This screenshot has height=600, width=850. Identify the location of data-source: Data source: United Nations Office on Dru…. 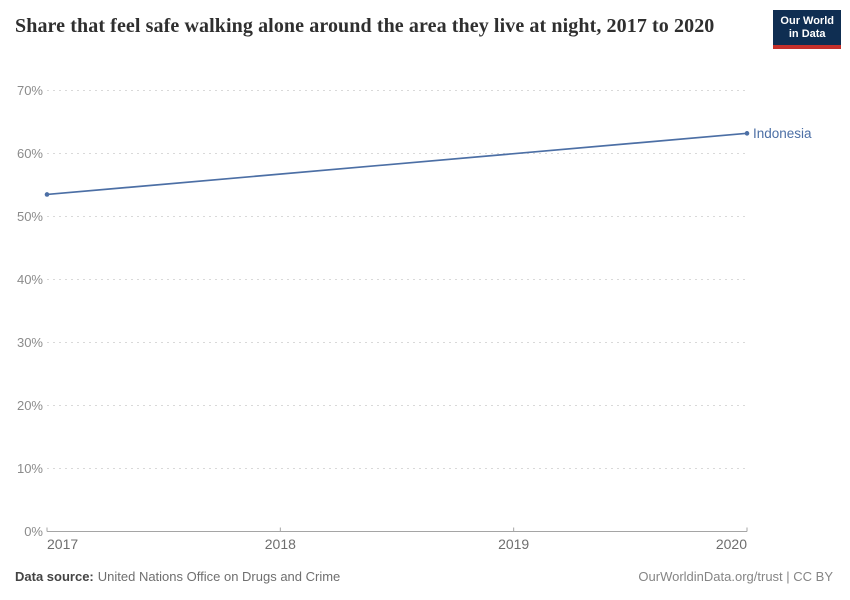
(177, 576).